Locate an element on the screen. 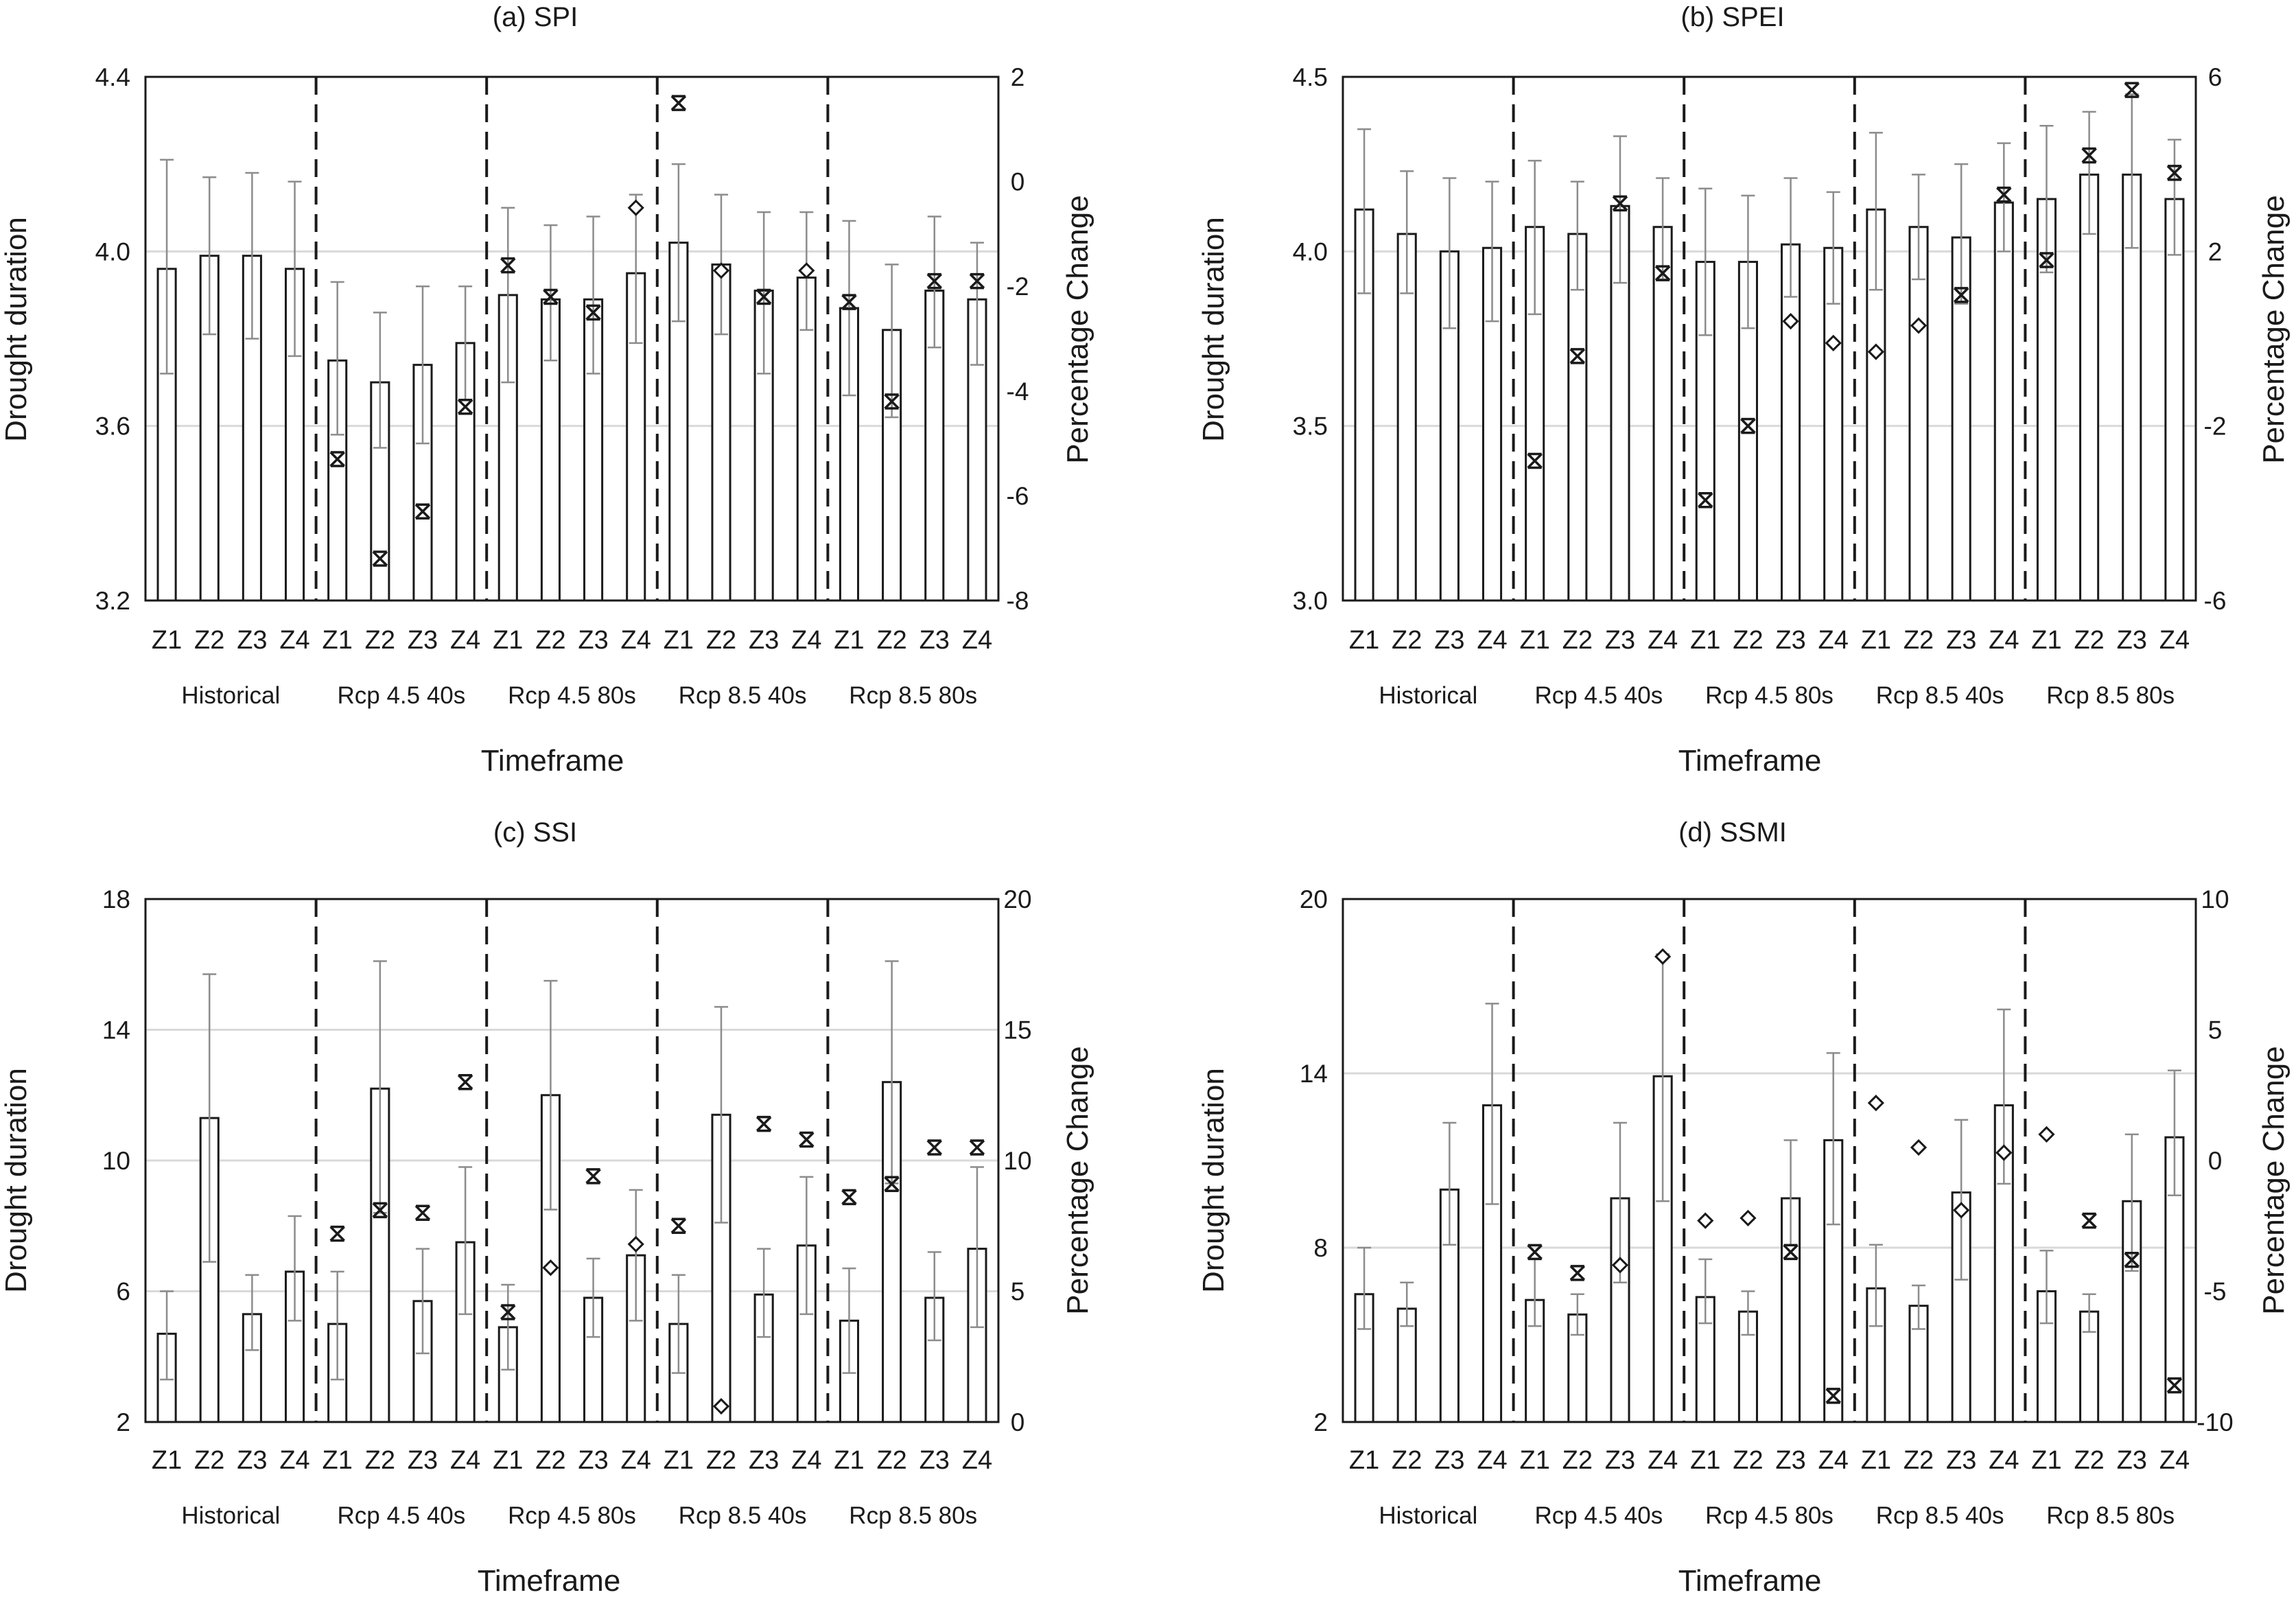  panel-a-category-18: Z3 is located at coordinates (934, 640).